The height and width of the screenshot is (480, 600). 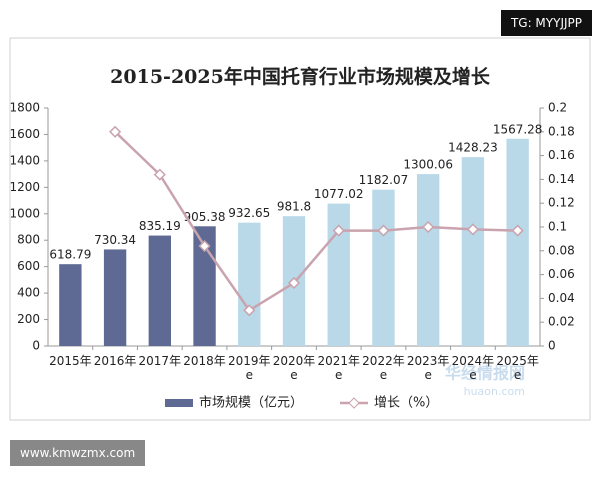 I want to click on x-tick-label: 2019年e, so click(x=249, y=368).